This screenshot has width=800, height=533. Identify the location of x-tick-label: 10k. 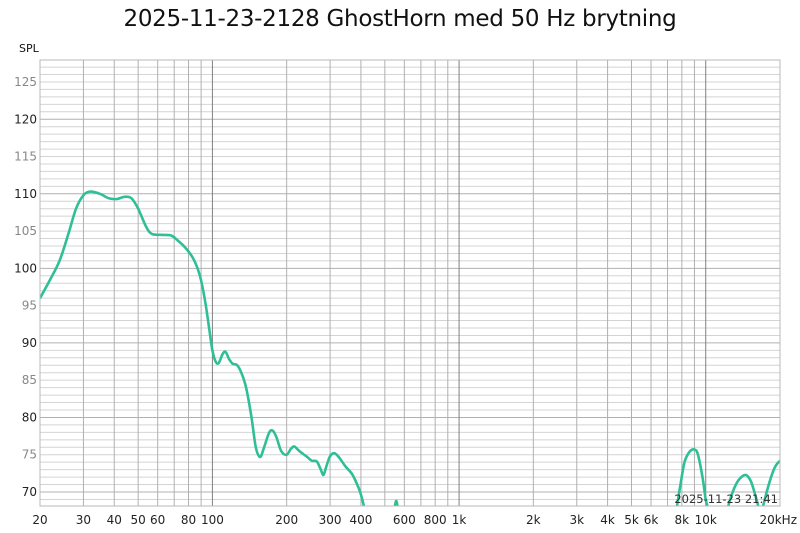
(706, 520).